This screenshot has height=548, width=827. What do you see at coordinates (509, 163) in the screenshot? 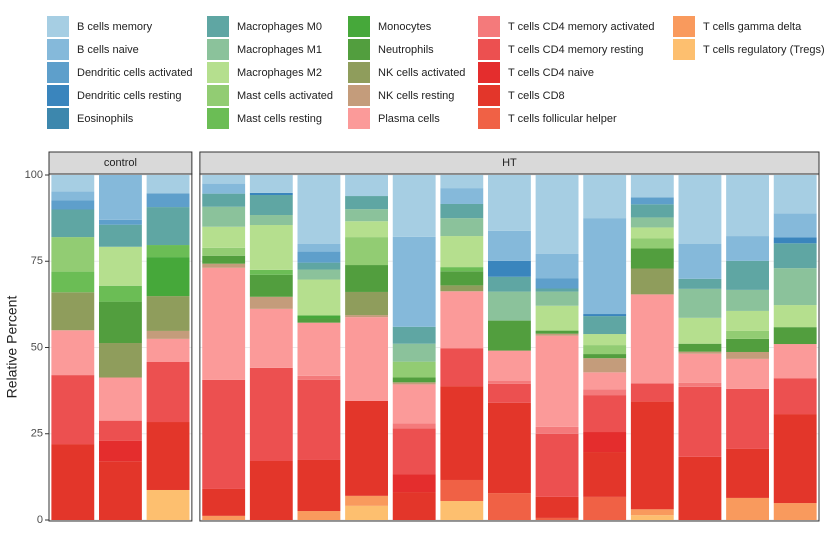
I see `strip-label: HT` at bounding box center [509, 163].